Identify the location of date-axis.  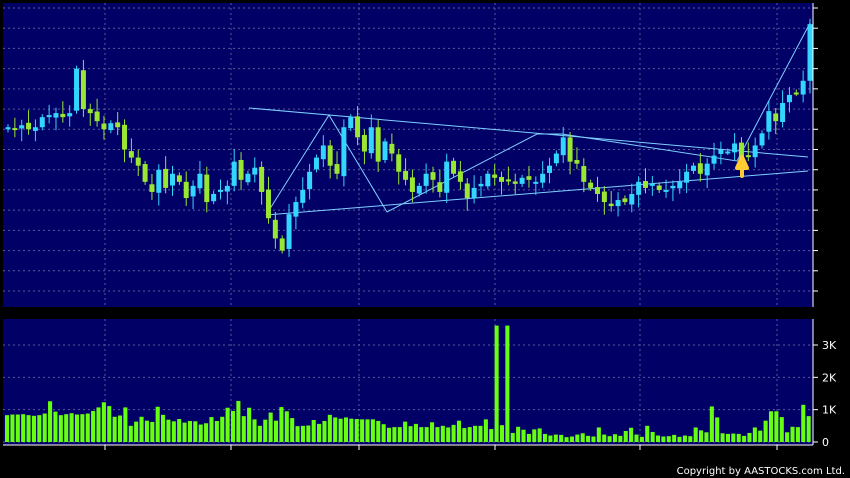
(408, 447).